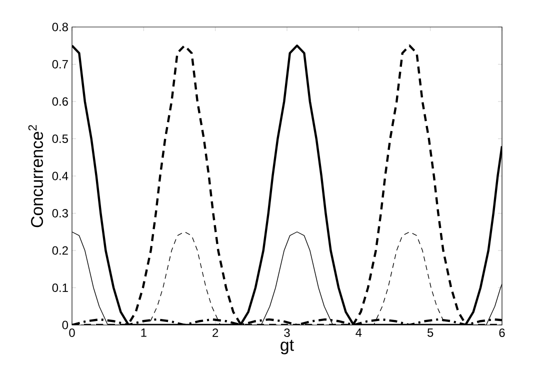 The width and height of the screenshot is (554, 367). What do you see at coordinates (287, 347) in the screenshot?
I see `x-axis-title: gt` at bounding box center [287, 347].